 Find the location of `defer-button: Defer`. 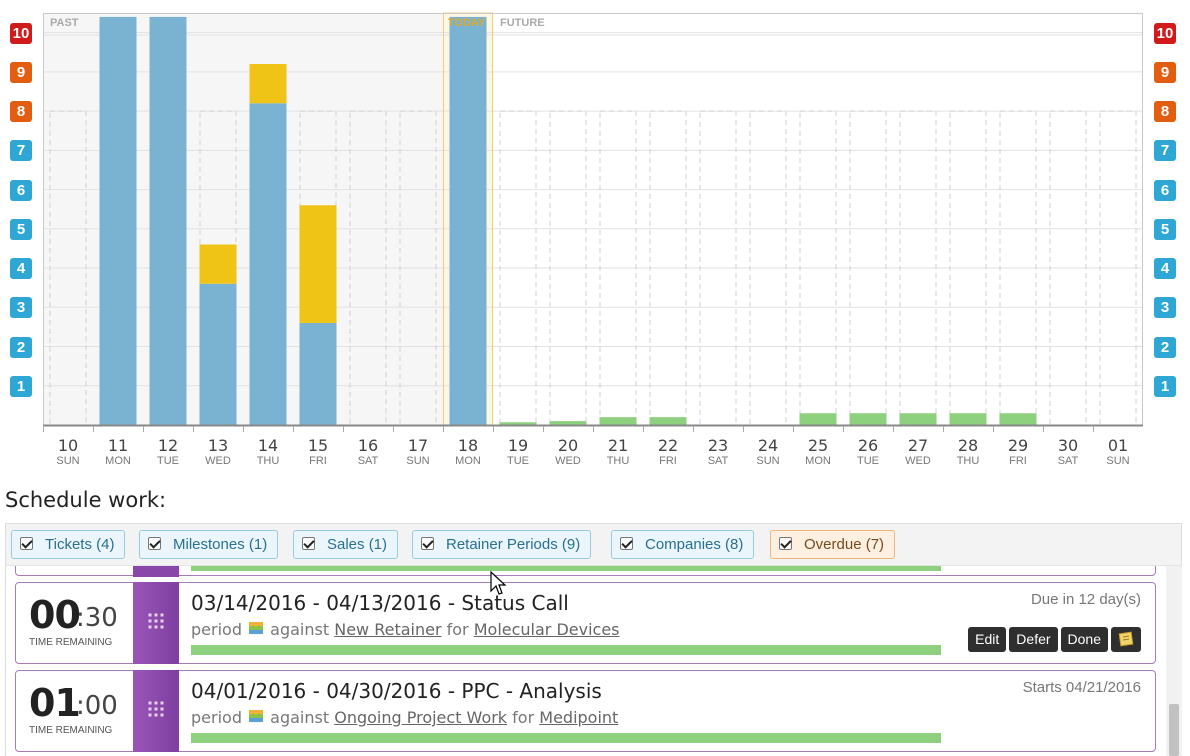

defer-button: Defer is located at coordinates (1033, 639).